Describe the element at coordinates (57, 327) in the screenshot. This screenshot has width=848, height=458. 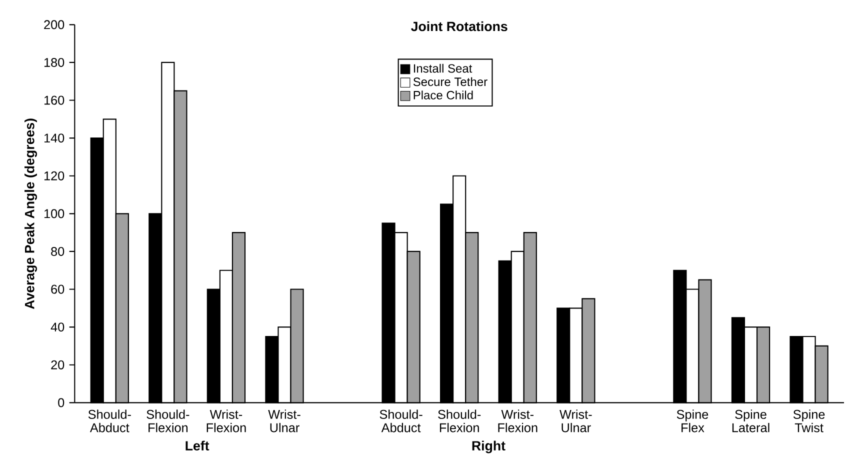
I see `y-tick-label: 40` at that location.